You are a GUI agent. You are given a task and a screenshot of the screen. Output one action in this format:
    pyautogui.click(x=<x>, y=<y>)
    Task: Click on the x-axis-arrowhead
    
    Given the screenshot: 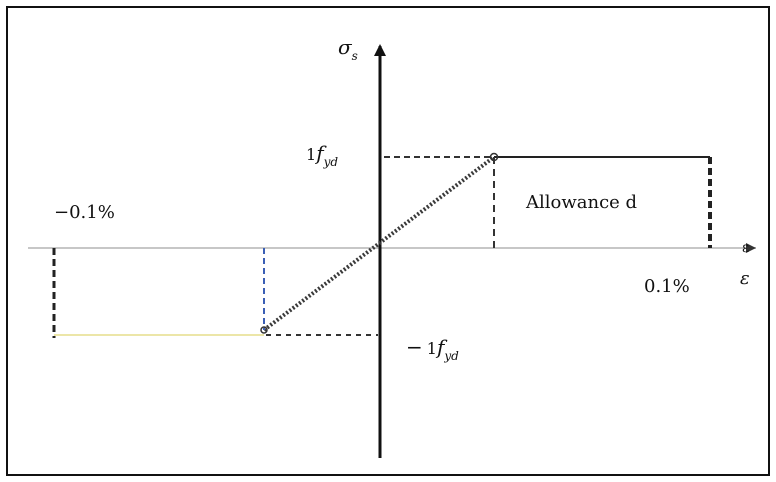 What is the action you would take?
    pyautogui.click(x=751, y=248)
    